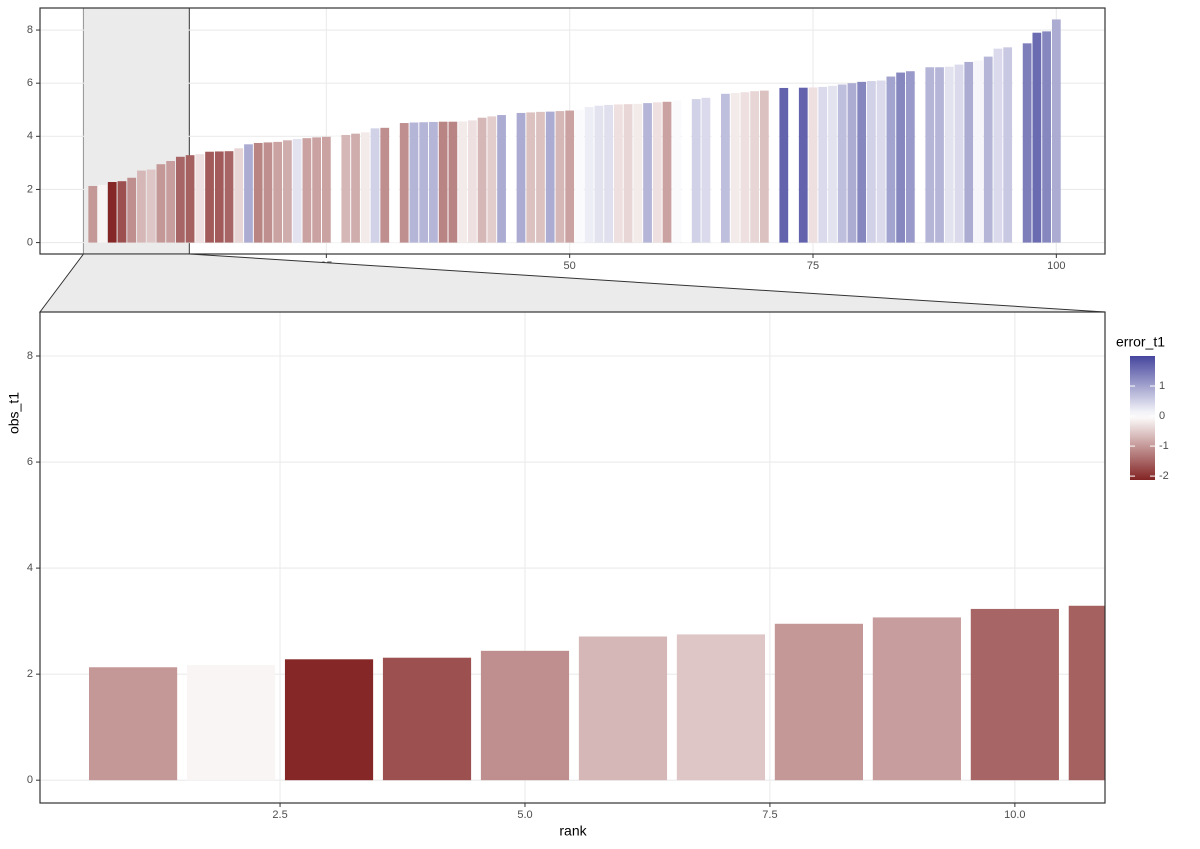  What do you see at coordinates (1142, 418) in the screenshot?
I see `color-bar` at bounding box center [1142, 418].